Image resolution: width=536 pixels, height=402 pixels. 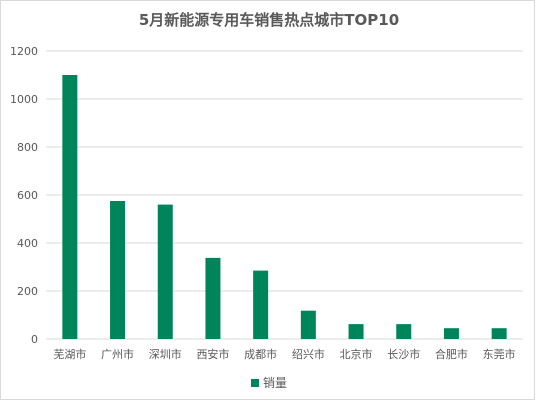 What do you see at coordinates (403, 354) in the screenshot?
I see `x-tick-label: 长沙市` at bounding box center [403, 354].